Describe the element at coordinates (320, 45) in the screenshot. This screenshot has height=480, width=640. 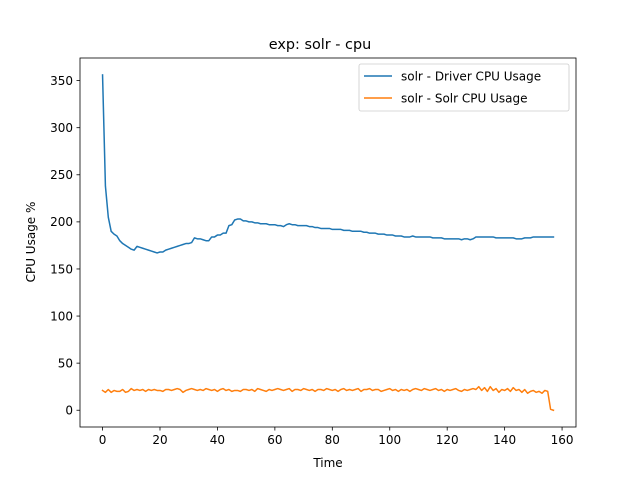
I see `chart-title: exp: solr - cpu` at that location.